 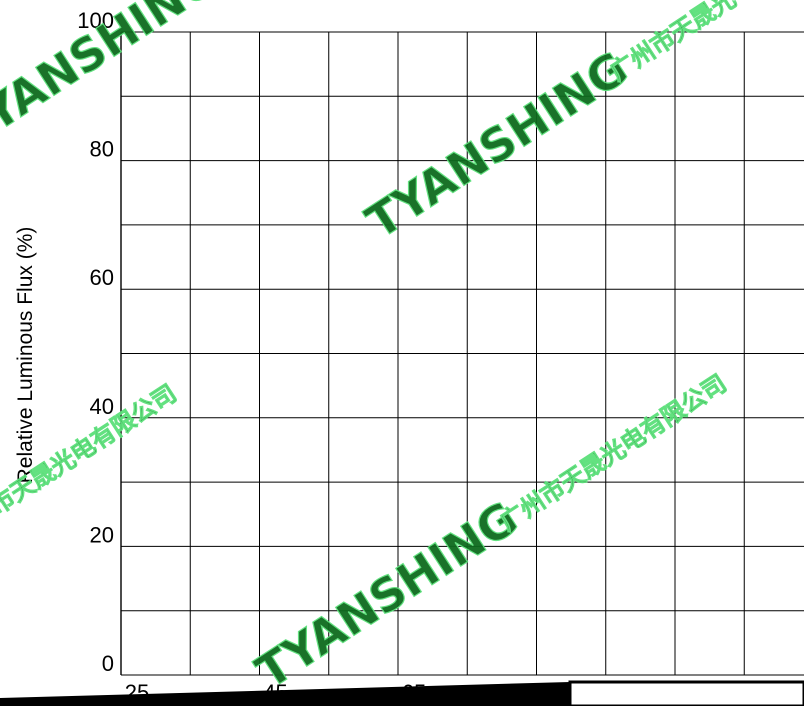 I want to click on bottom-white-band, so click(x=686, y=693).